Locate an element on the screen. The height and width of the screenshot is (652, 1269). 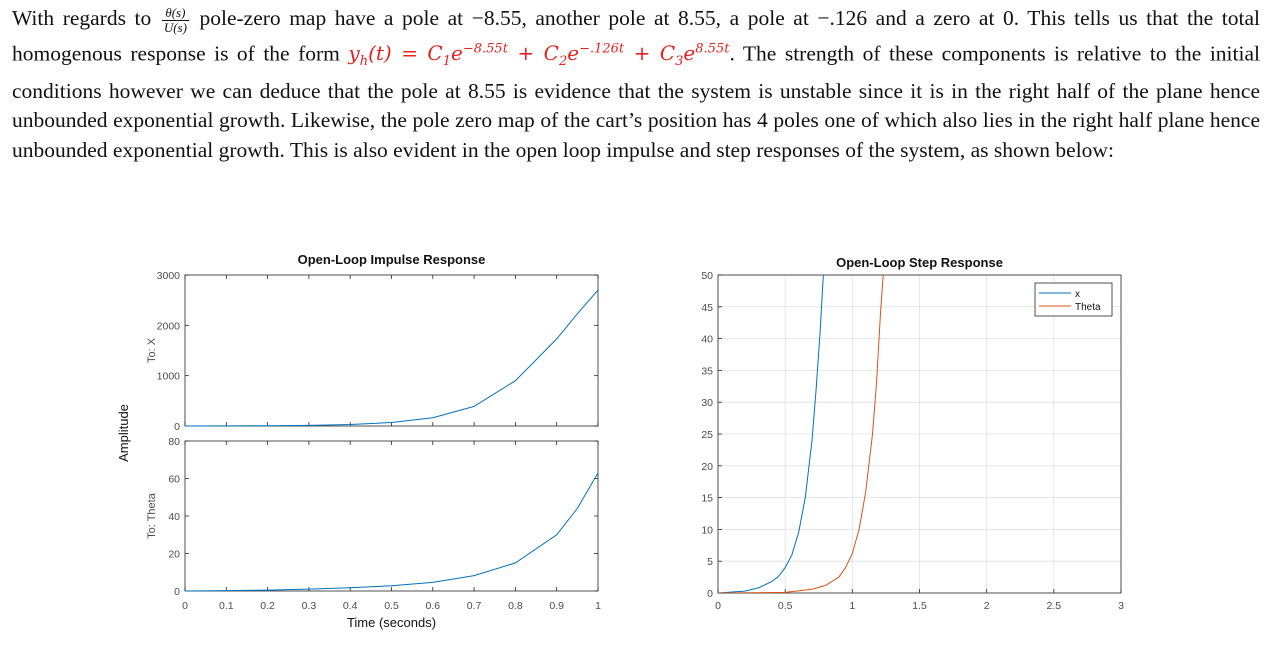
legend-label-x: x is located at coordinates (1077, 294).